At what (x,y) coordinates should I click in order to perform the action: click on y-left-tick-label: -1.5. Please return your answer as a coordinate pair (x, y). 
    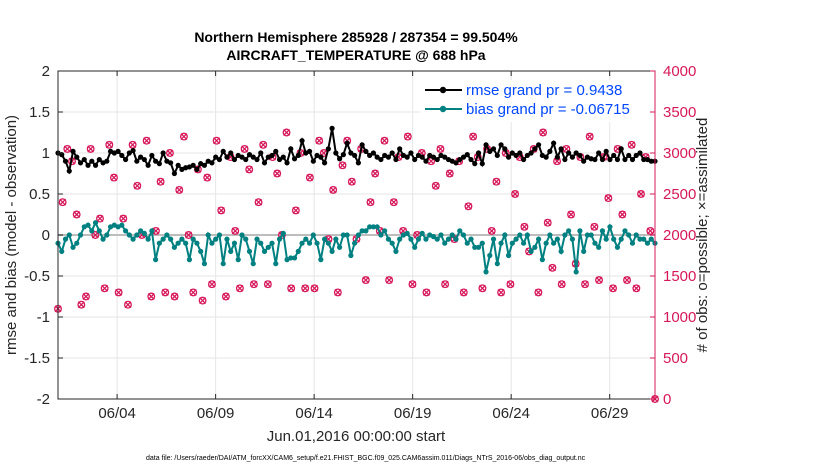
    Looking at the image, I should click on (37, 358).